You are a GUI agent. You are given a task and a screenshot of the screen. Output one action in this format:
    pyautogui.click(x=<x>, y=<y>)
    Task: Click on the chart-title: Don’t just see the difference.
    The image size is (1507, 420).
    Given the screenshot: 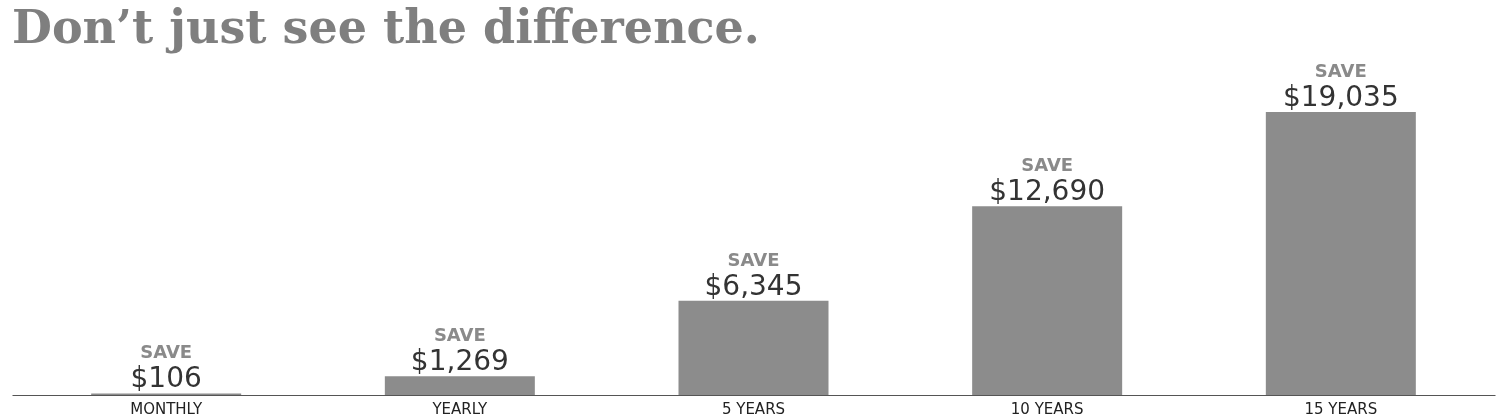 What is the action you would take?
    pyautogui.click(x=386, y=27)
    